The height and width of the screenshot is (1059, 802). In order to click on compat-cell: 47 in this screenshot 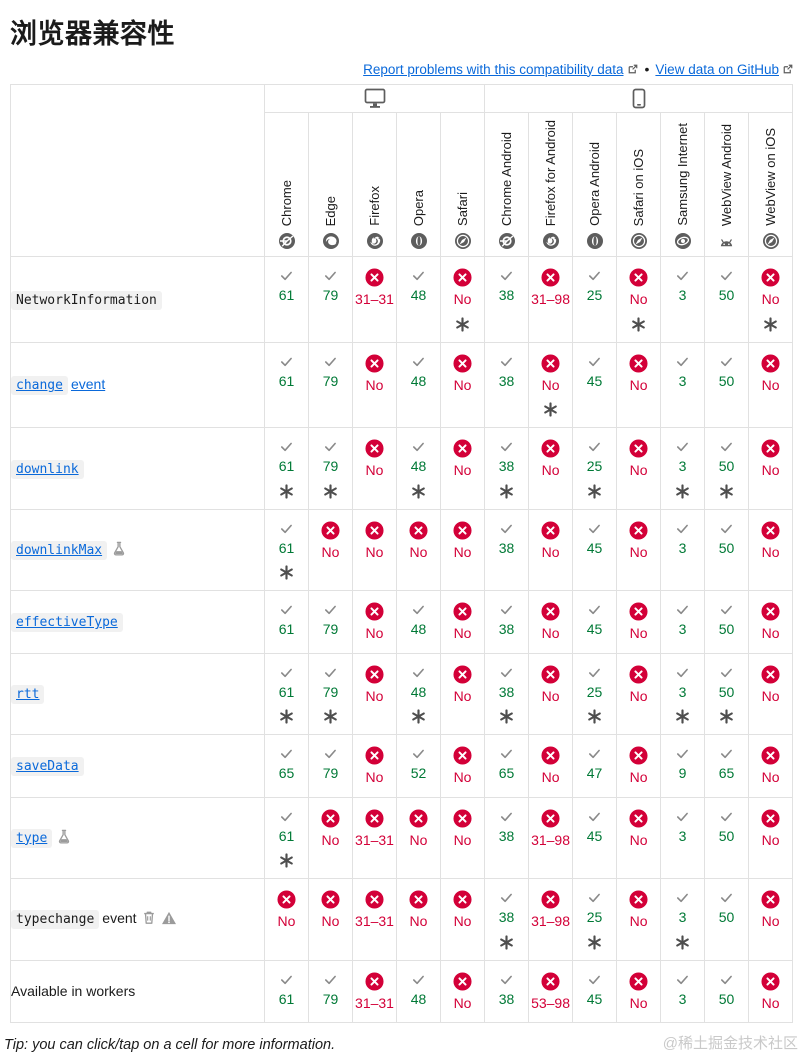, I will do `click(595, 766)`.